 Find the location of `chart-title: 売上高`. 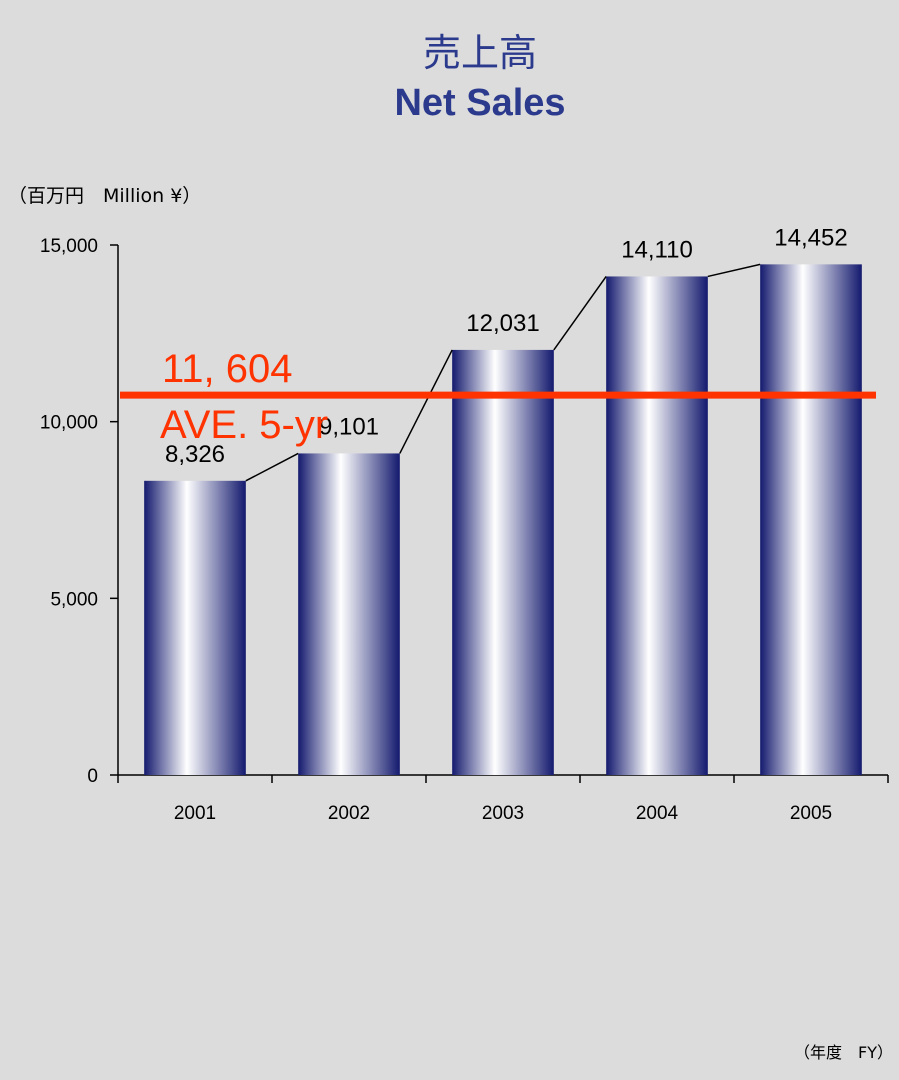

chart-title: 売上高 is located at coordinates (480, 53).